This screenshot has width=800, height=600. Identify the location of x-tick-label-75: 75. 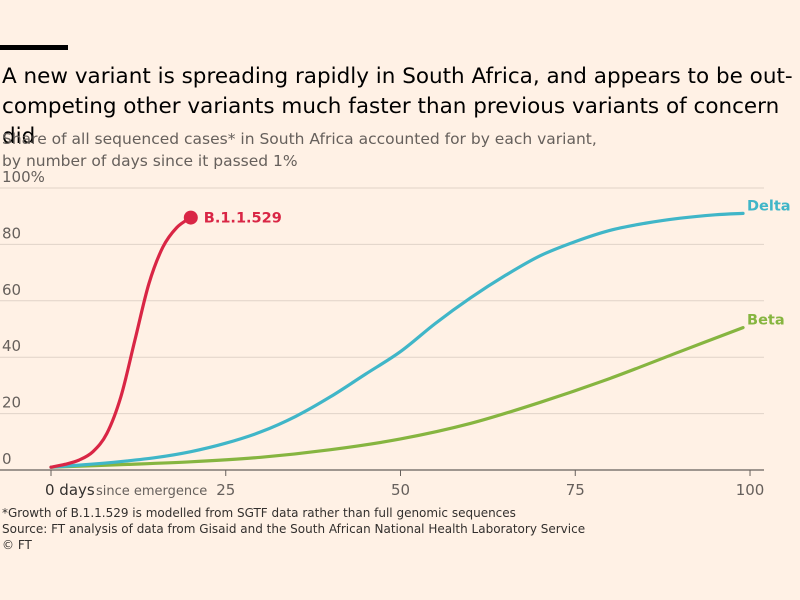
(575, 490).